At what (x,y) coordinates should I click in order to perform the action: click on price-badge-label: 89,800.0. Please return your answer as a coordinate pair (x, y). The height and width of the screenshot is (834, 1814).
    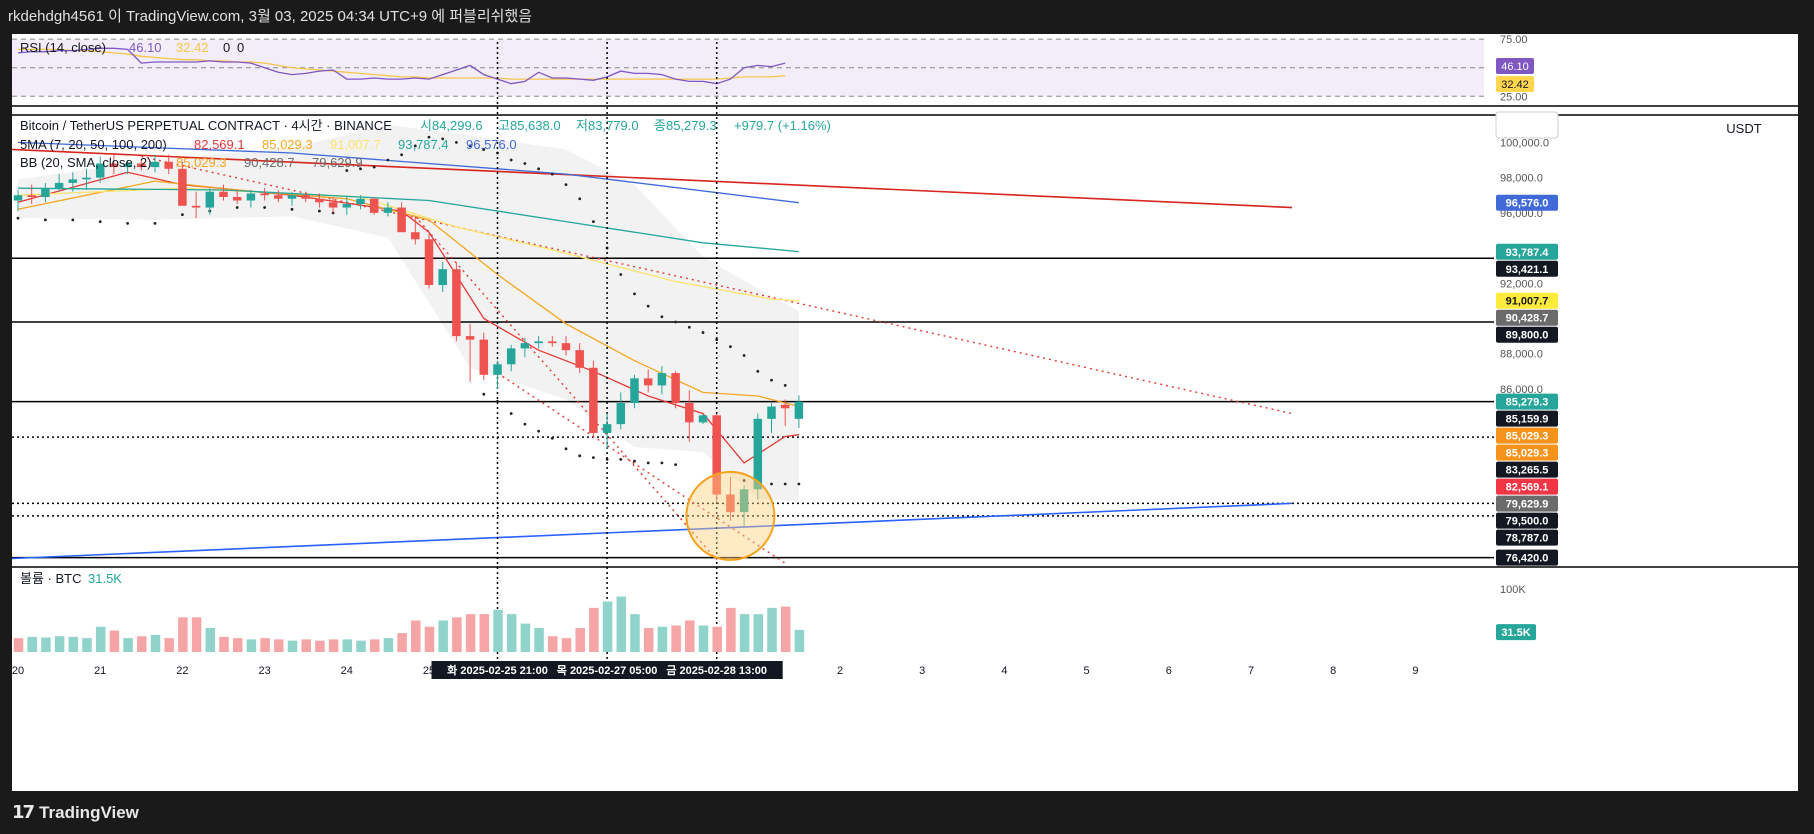
    Looking at the image, I should click on (1527, 336).